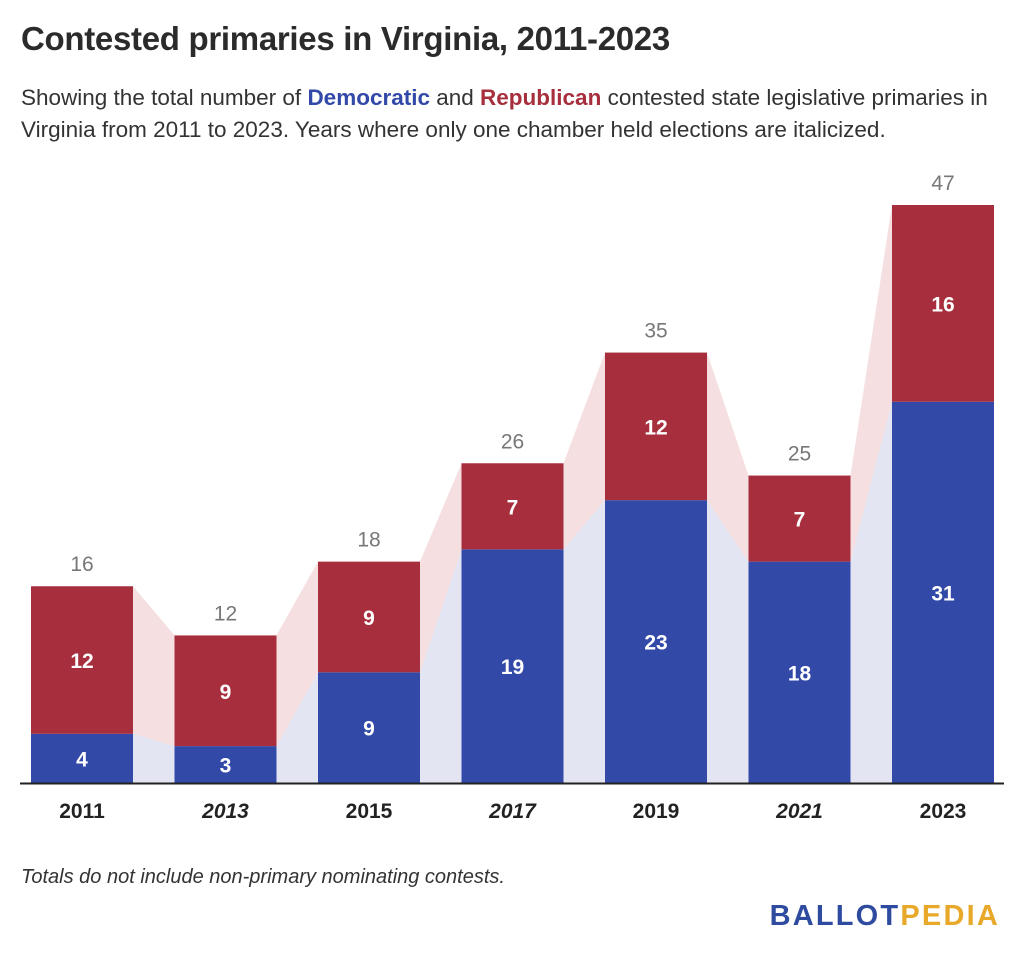 This screenshot has width=1024, height=961. I want to click on subtitle-text-start: Showing the total number of, so click(164, 97).